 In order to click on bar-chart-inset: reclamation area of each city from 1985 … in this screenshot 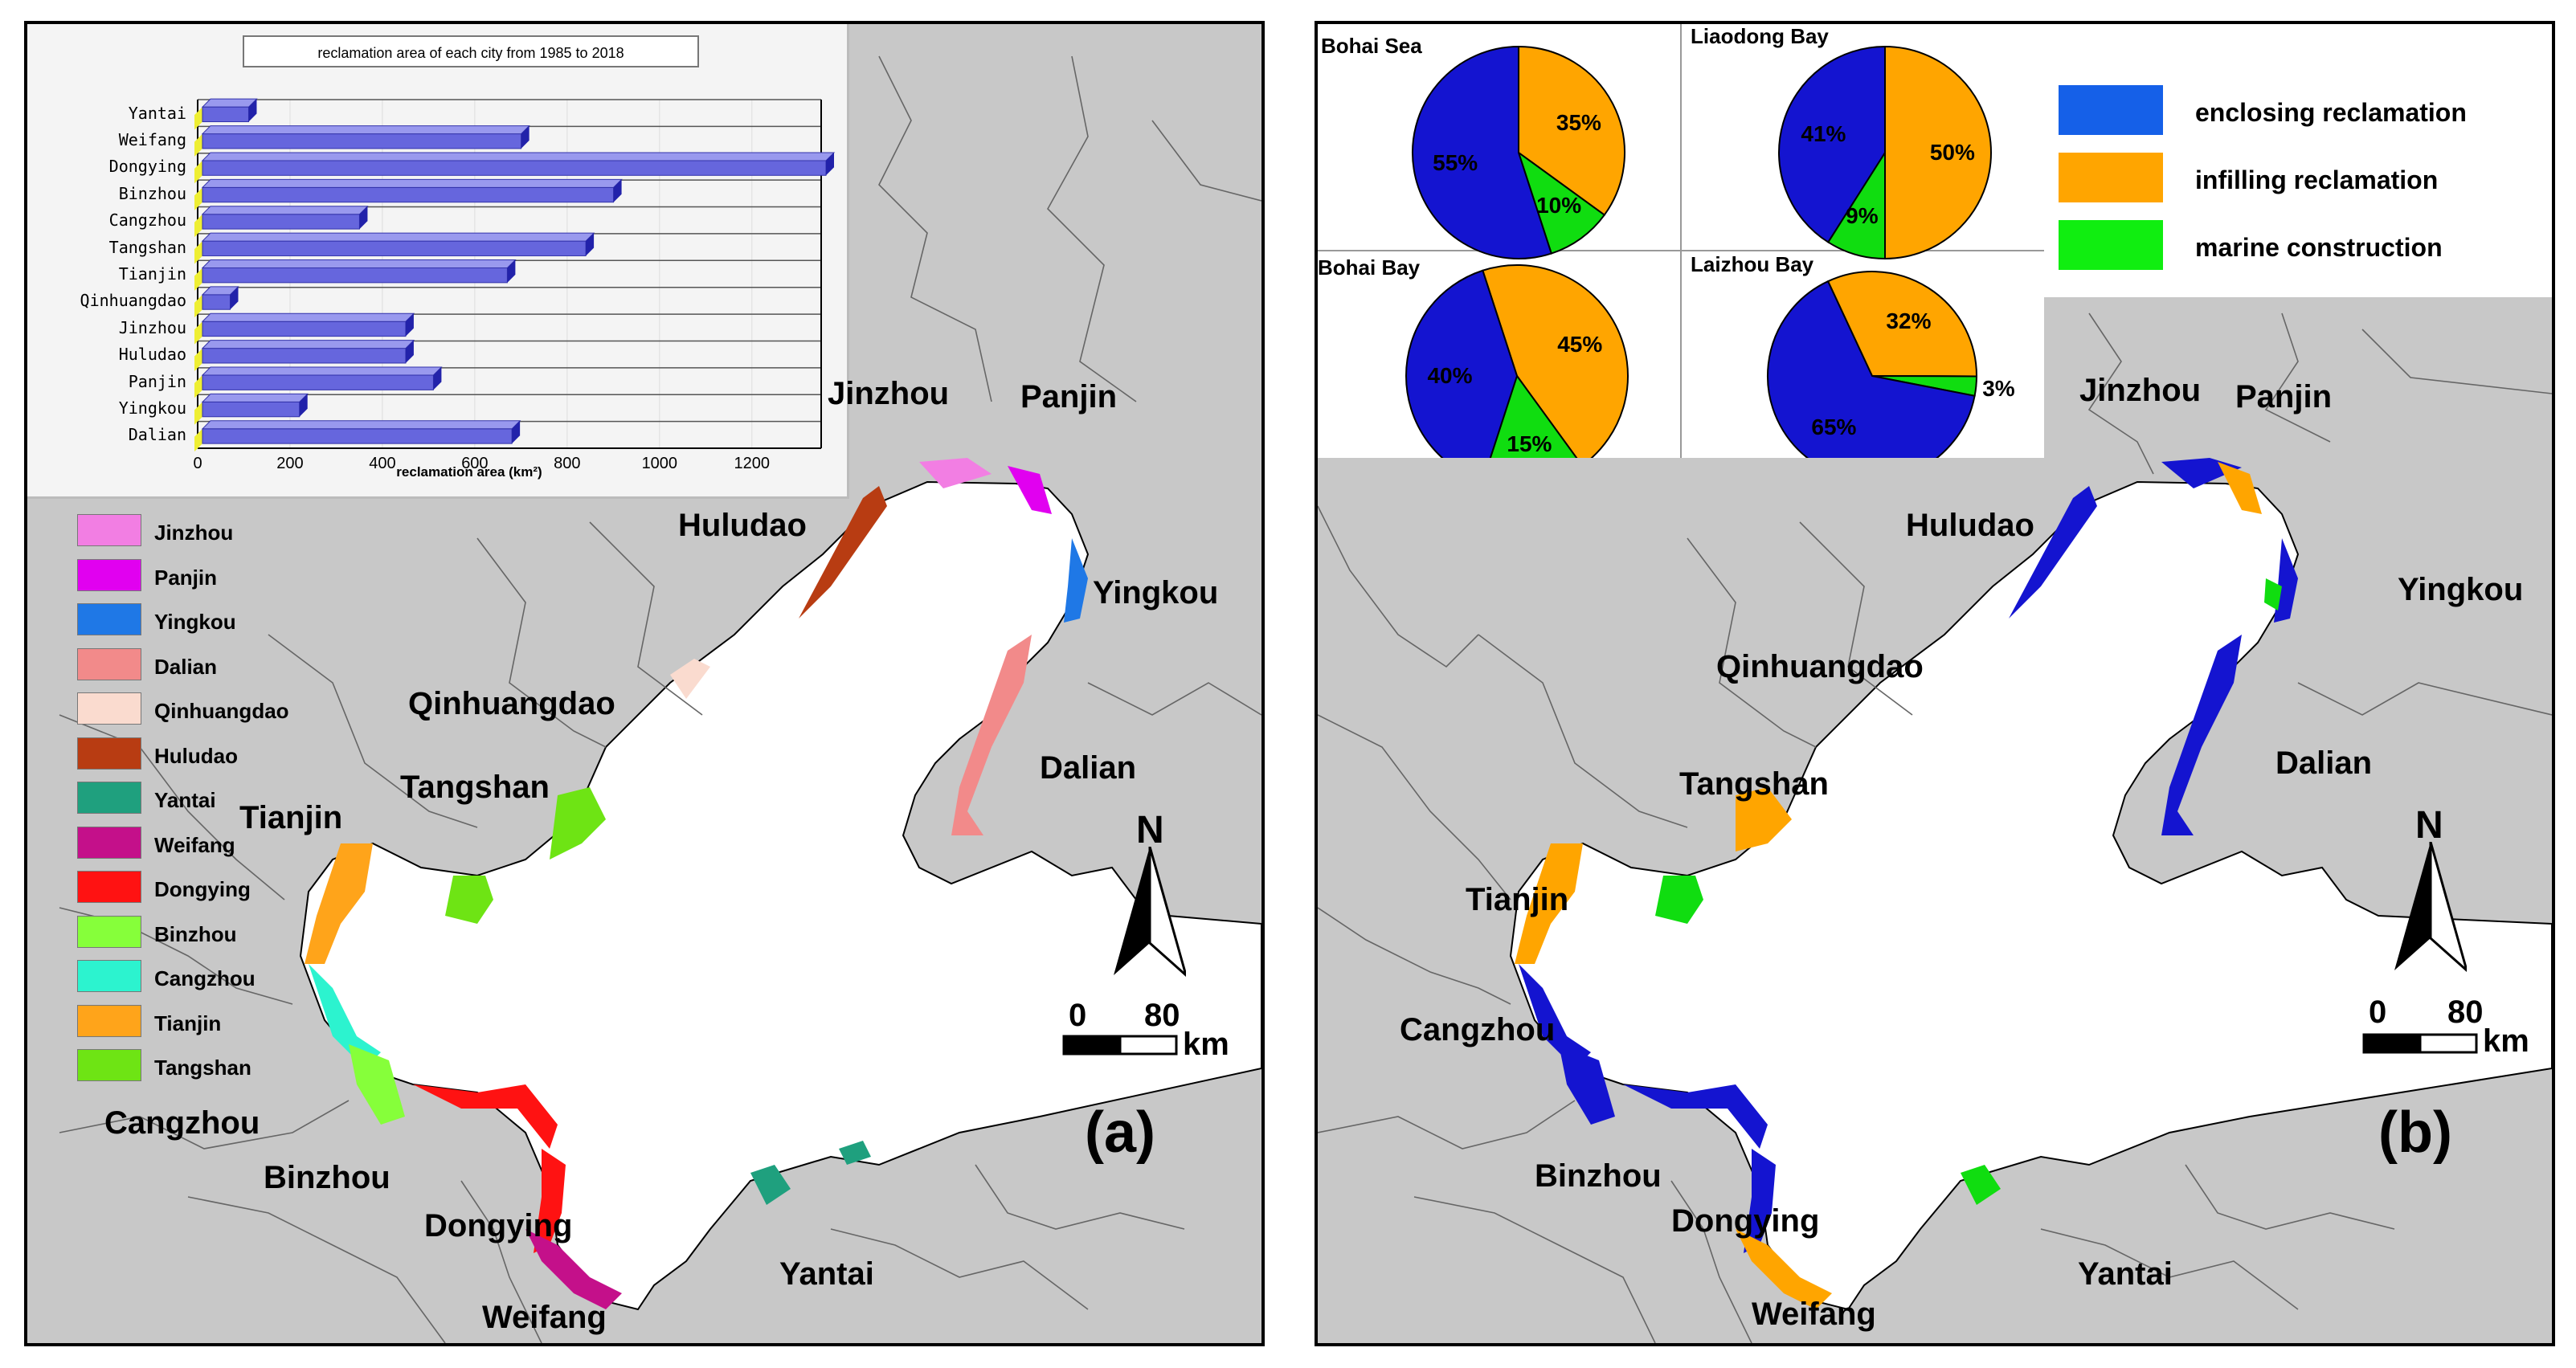, I will do `click(438, 262)`.